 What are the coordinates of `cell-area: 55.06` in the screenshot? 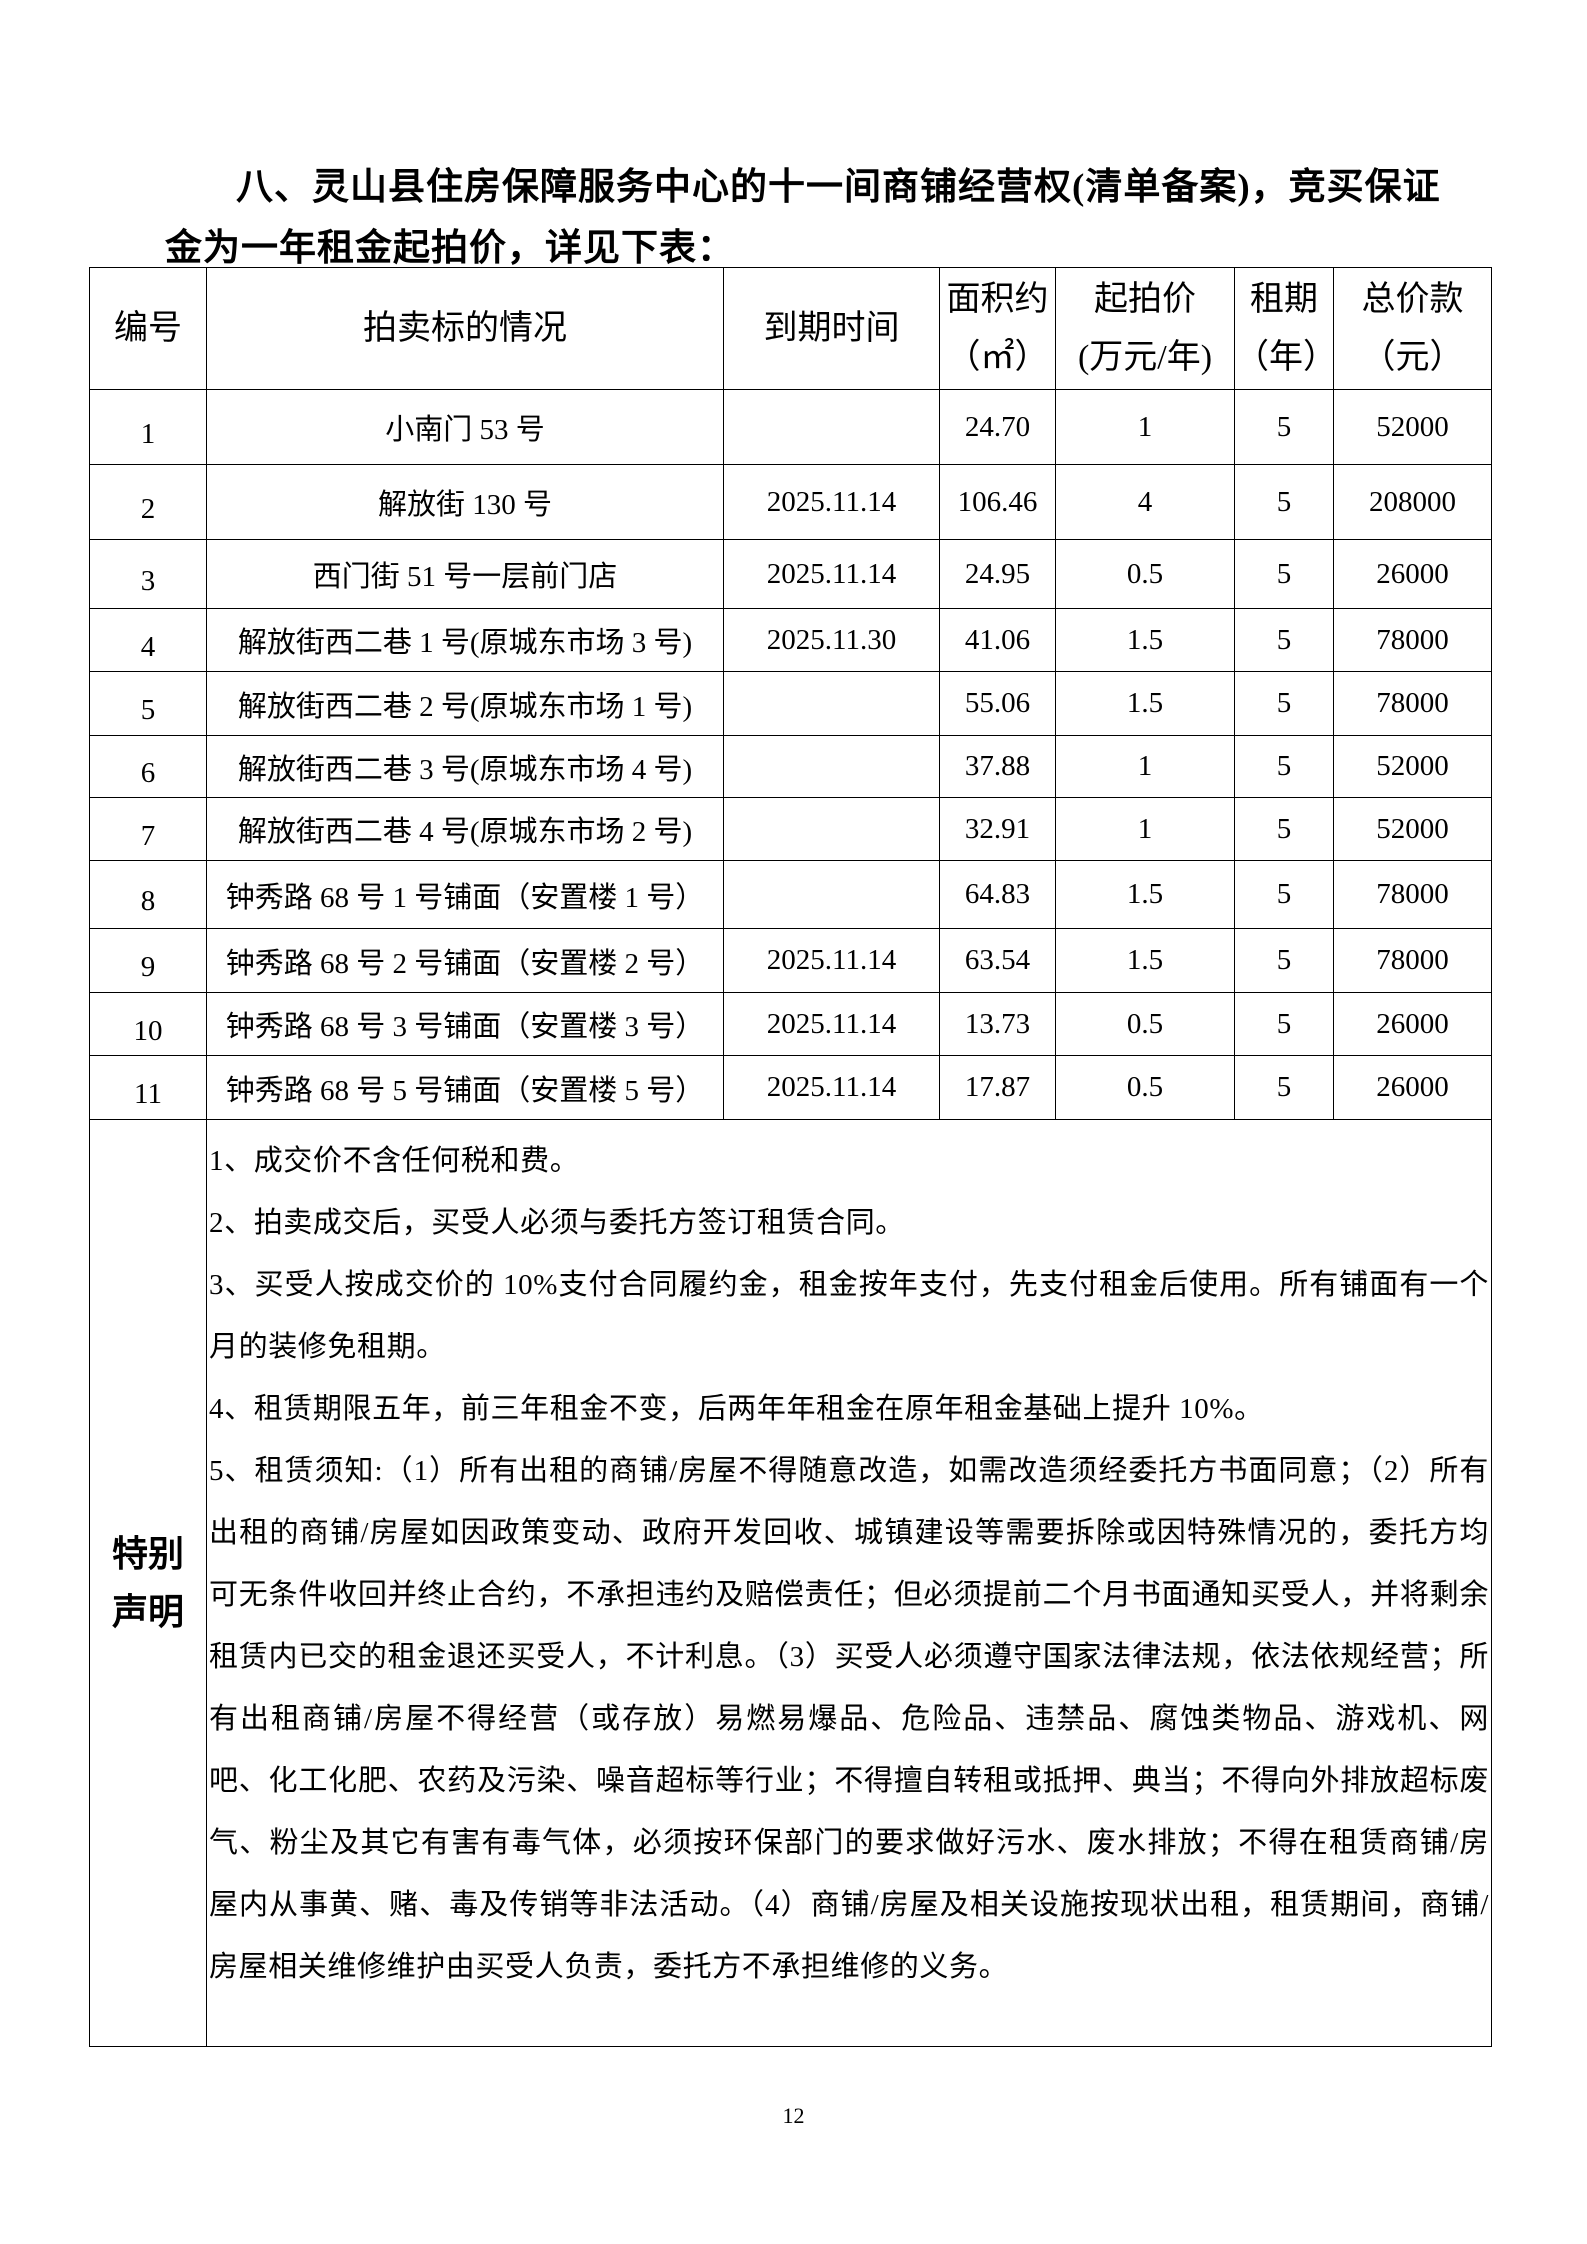 It's located at (997, 703).